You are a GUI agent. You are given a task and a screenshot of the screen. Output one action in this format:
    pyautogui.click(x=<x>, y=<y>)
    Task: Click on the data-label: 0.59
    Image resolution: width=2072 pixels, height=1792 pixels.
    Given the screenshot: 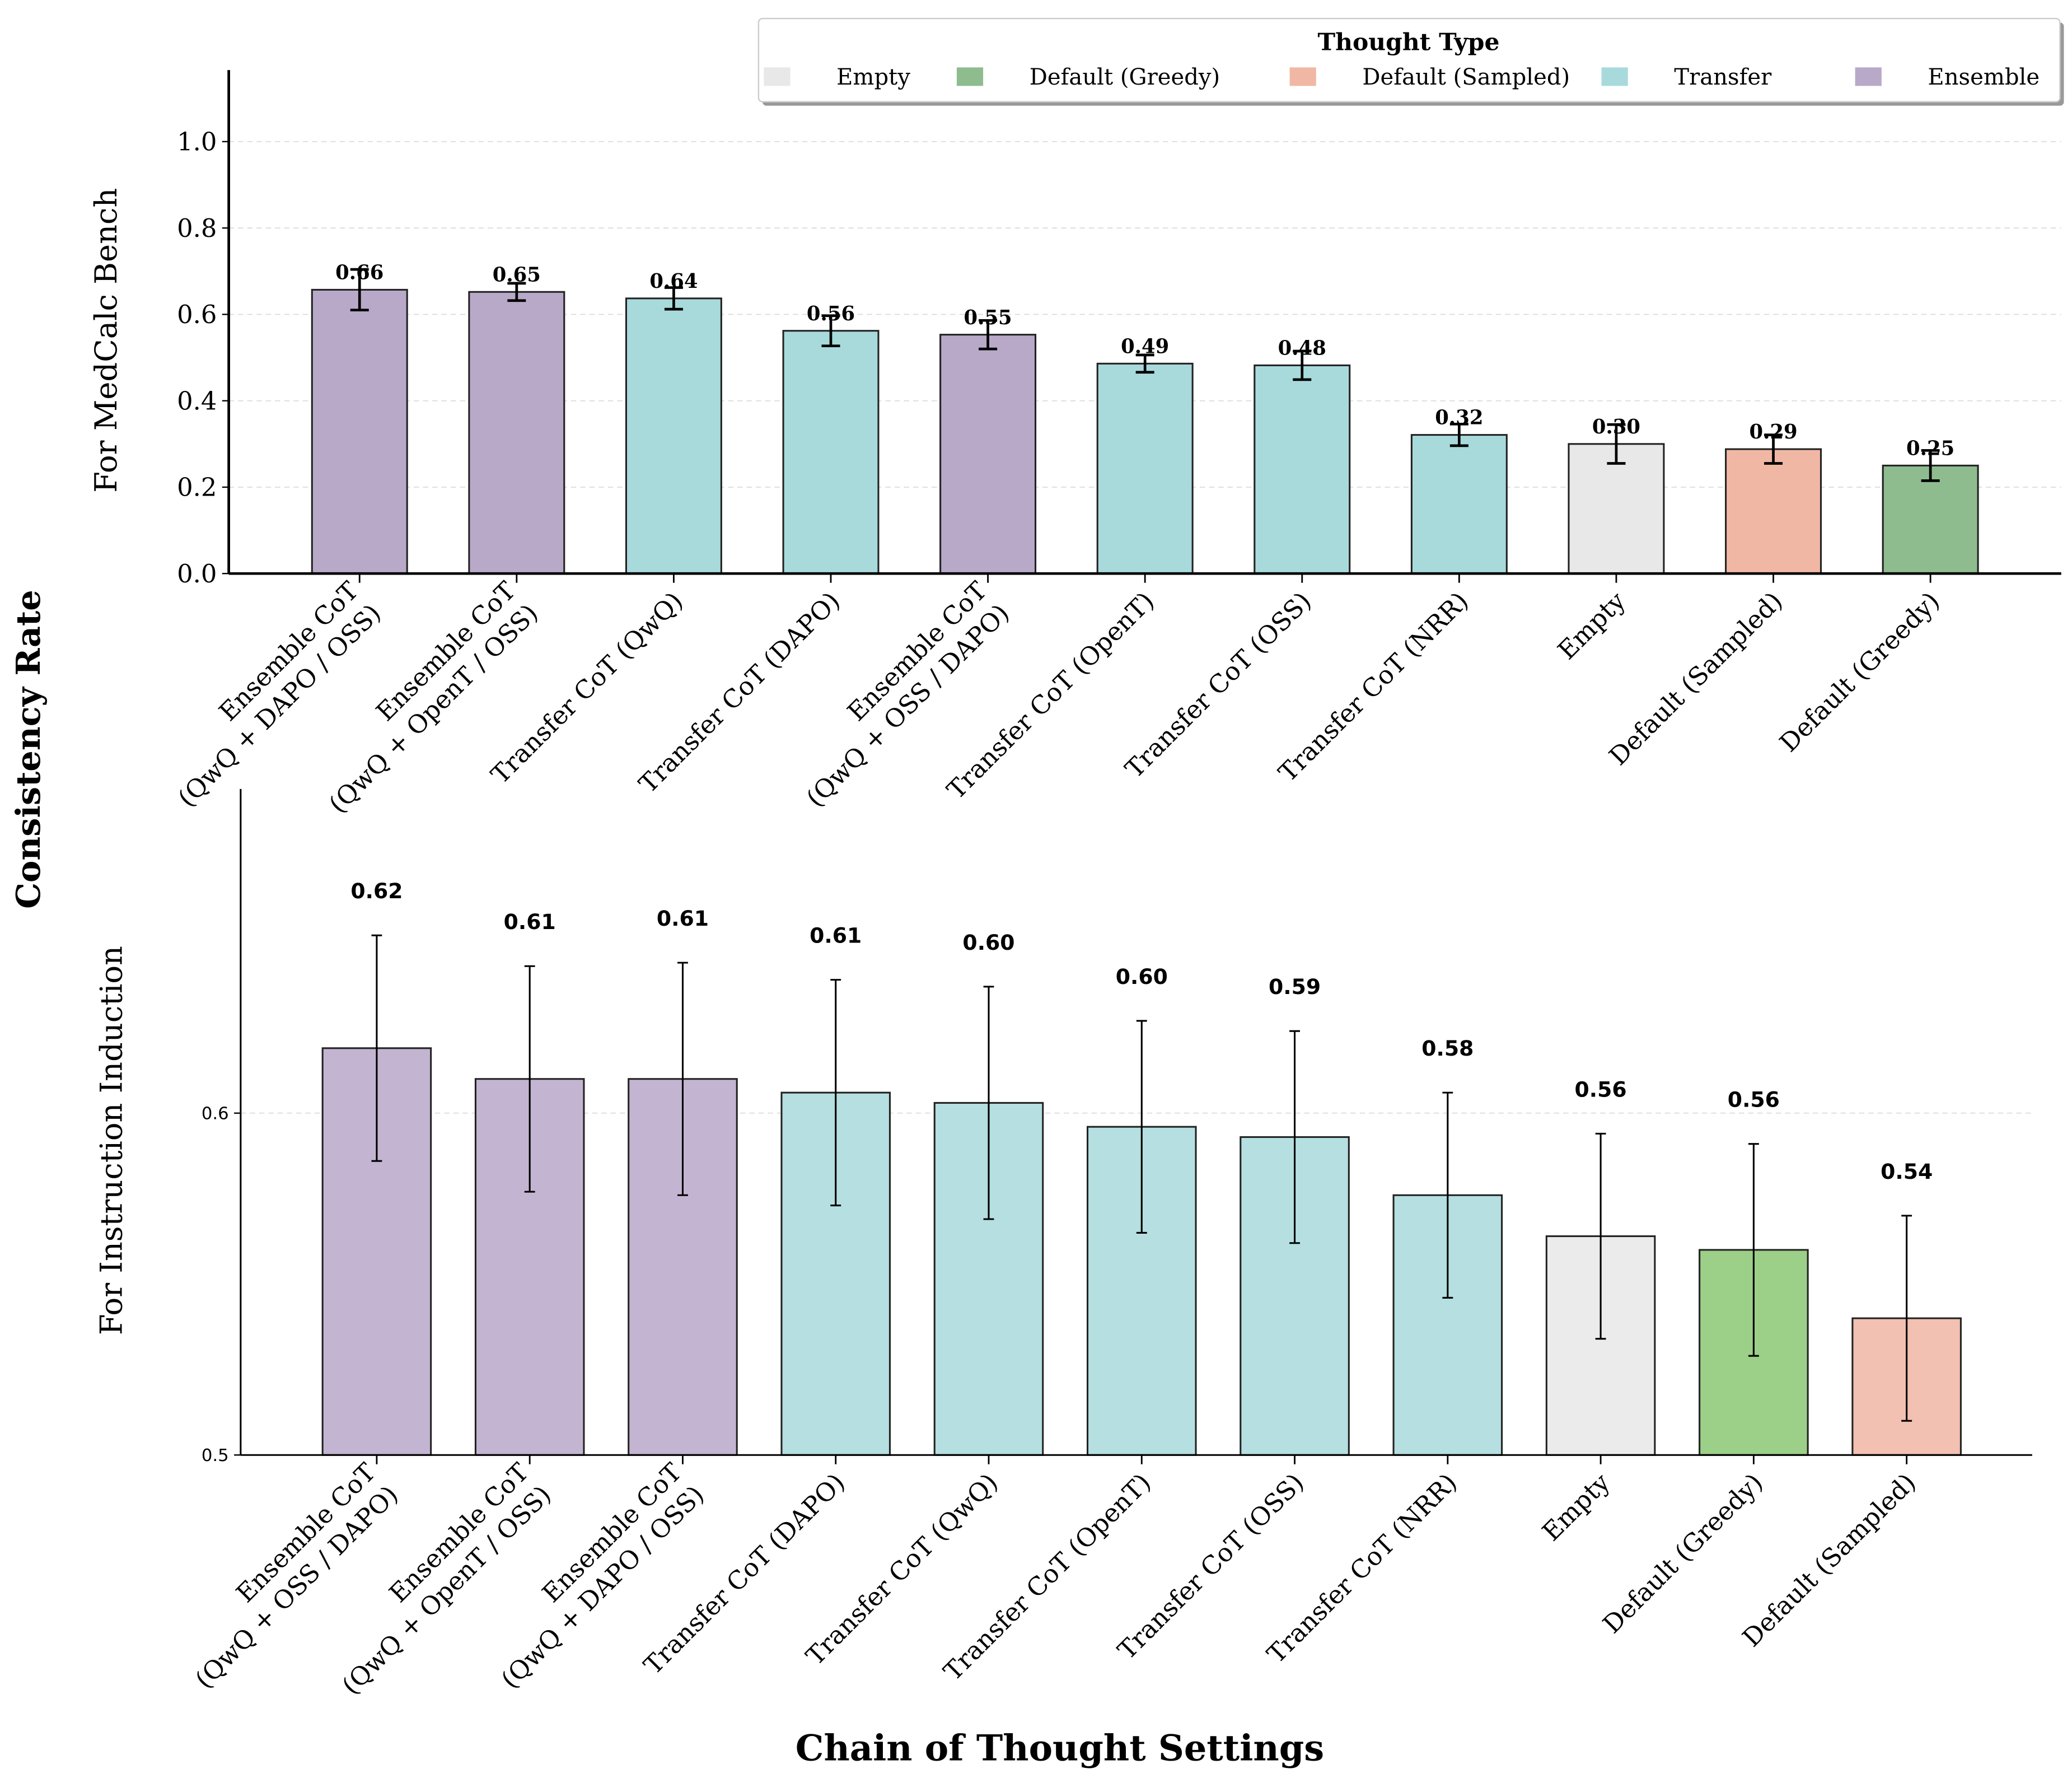 What is the action you would take?
    pyautogui.click(x=1295, y=987)
    